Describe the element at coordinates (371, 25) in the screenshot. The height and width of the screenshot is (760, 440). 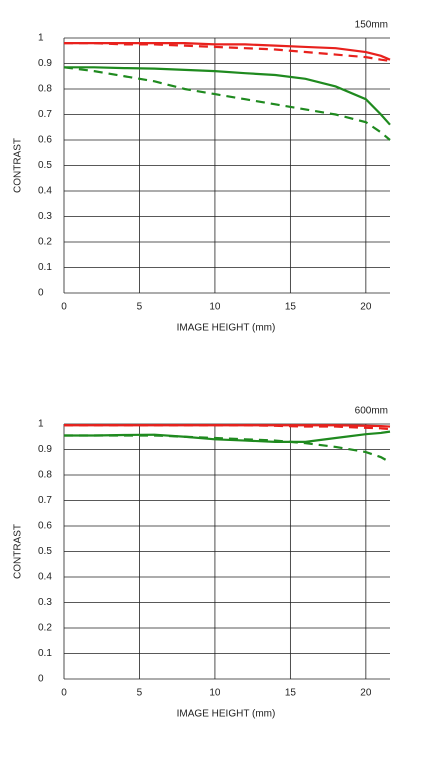
I see `annotation: 150mm` at that location.